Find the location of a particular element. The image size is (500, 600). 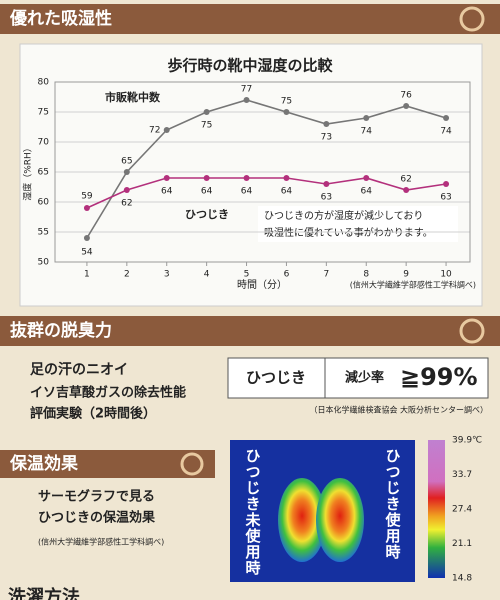

y-tick-label: 75 is located at coordinates (43, 113).